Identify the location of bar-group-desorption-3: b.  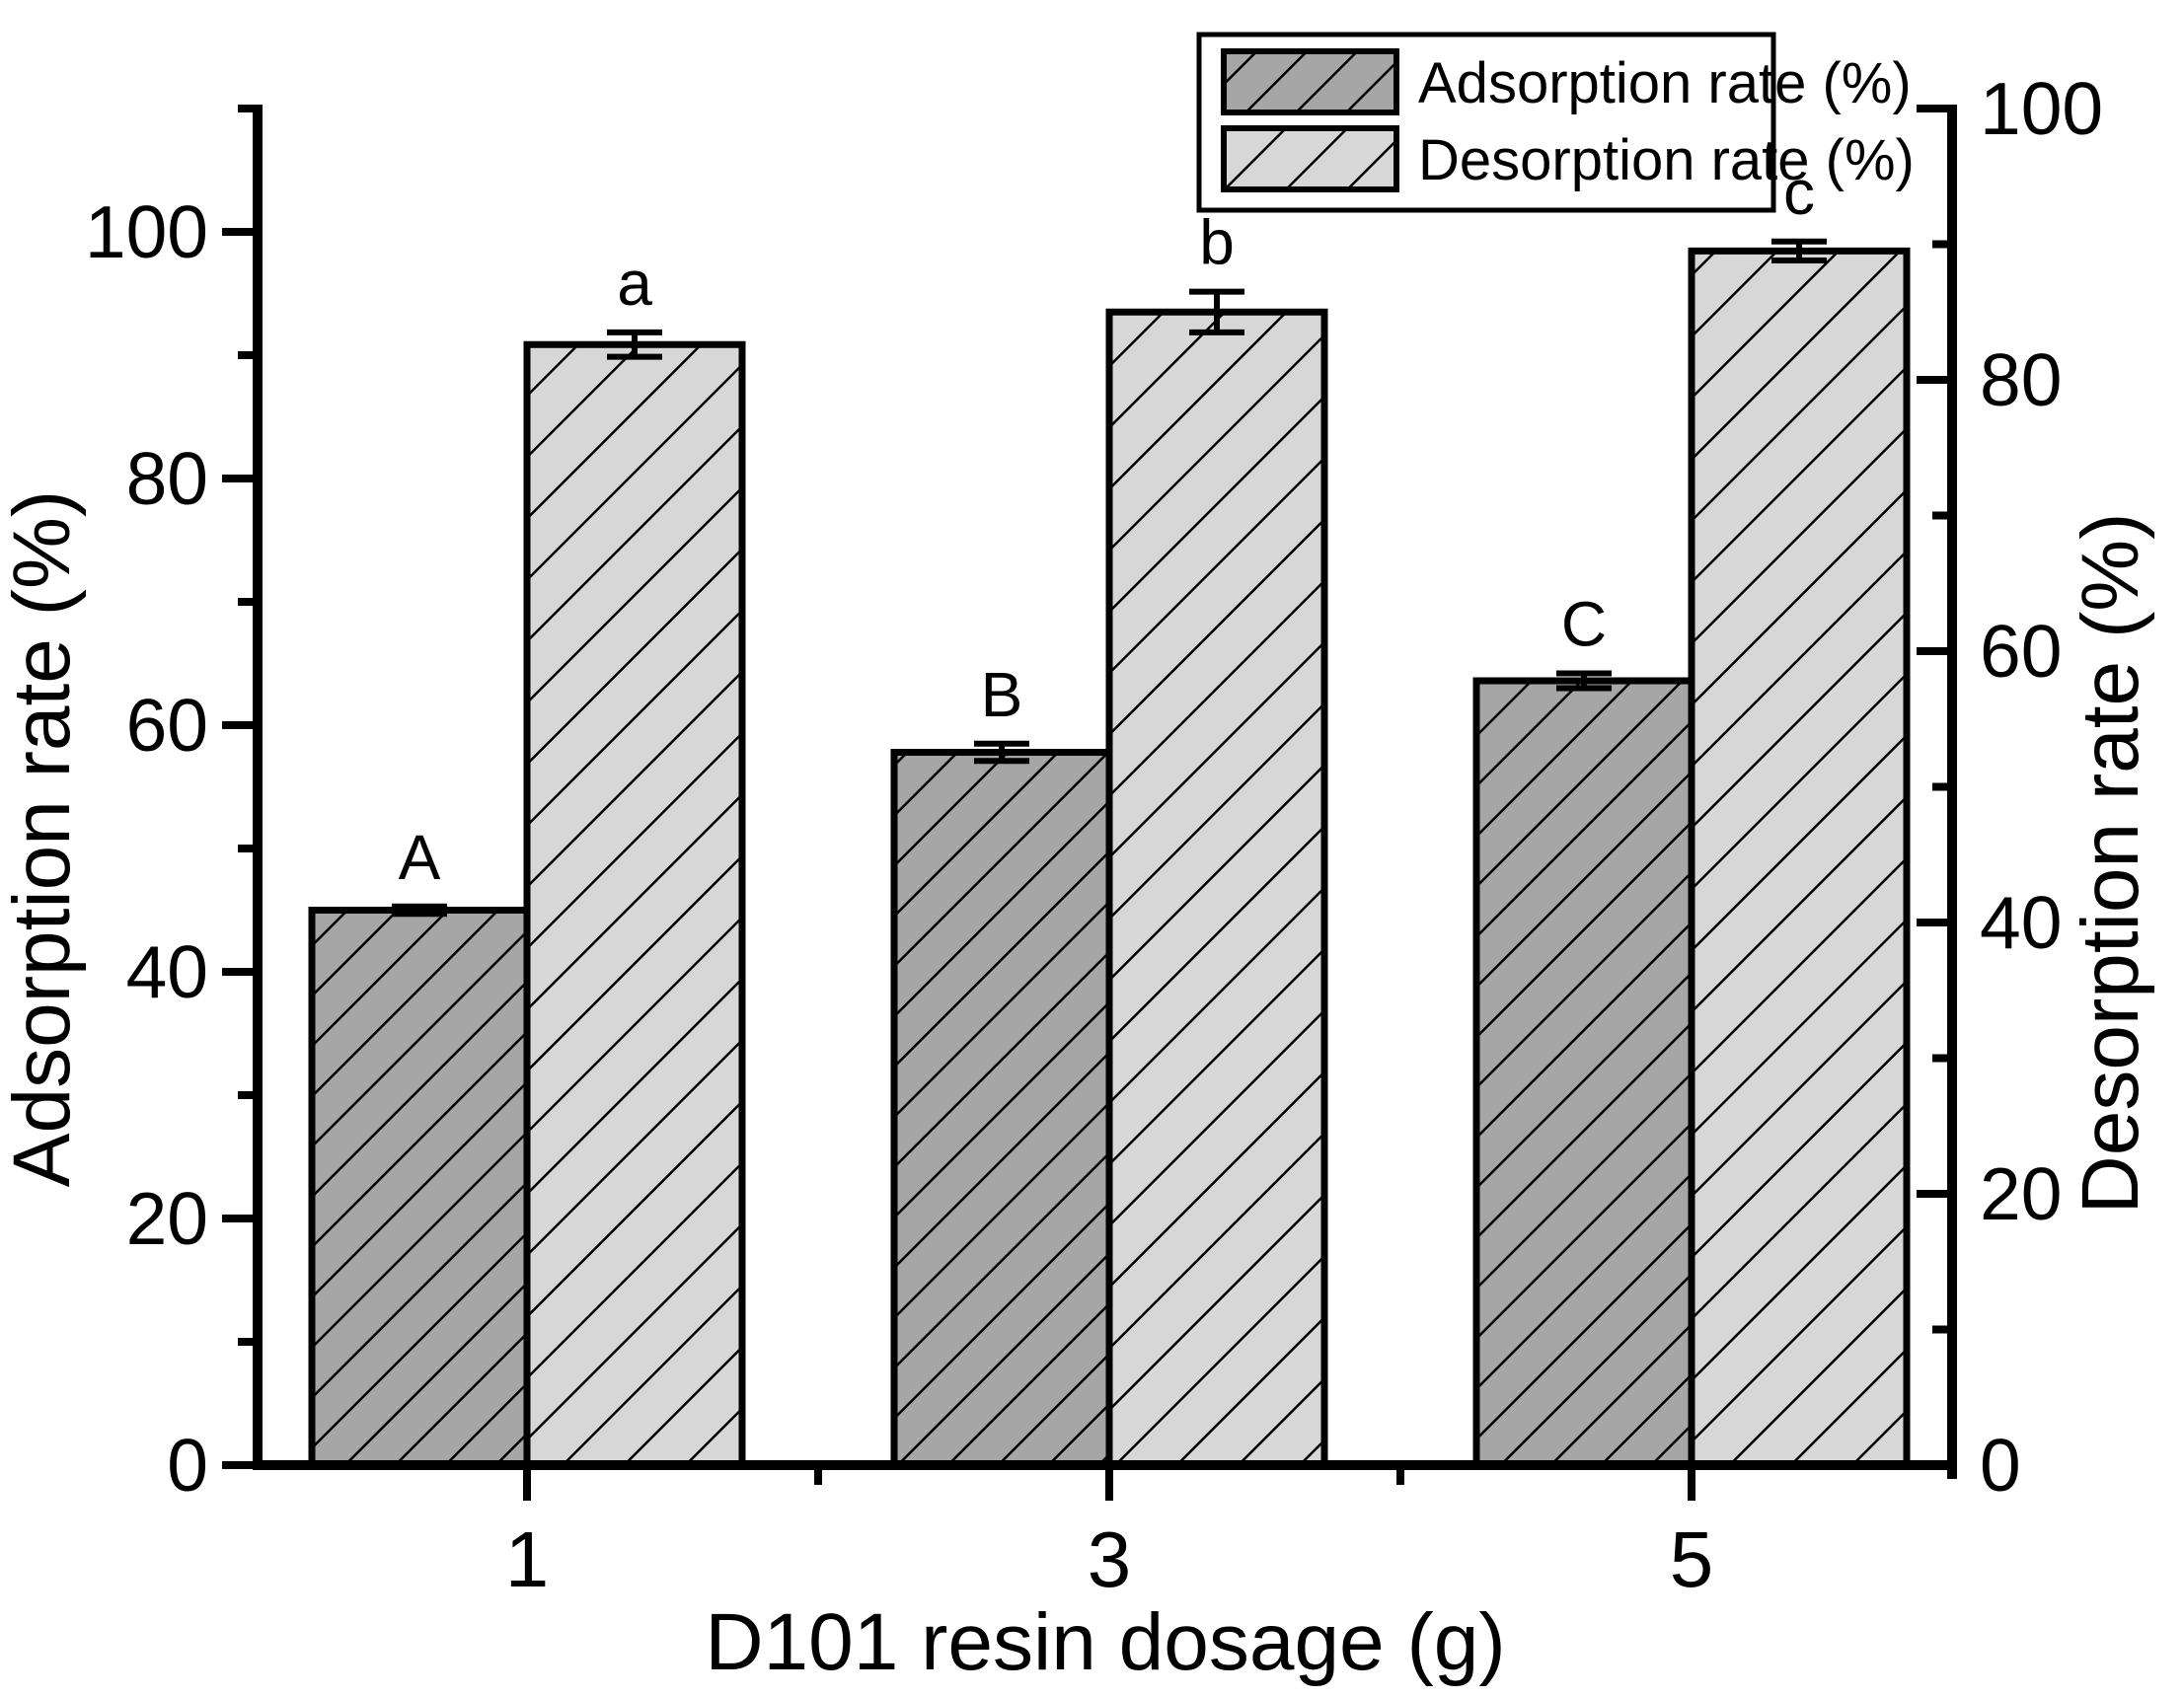
(1216, 838).